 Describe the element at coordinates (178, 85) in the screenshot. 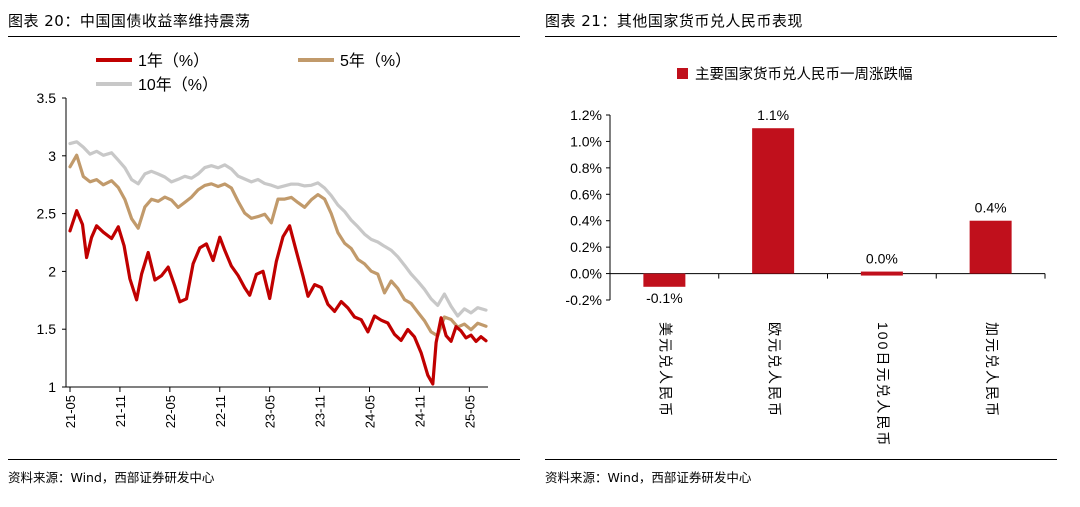

I see `legend-label-2: 10年（%）` at that location.